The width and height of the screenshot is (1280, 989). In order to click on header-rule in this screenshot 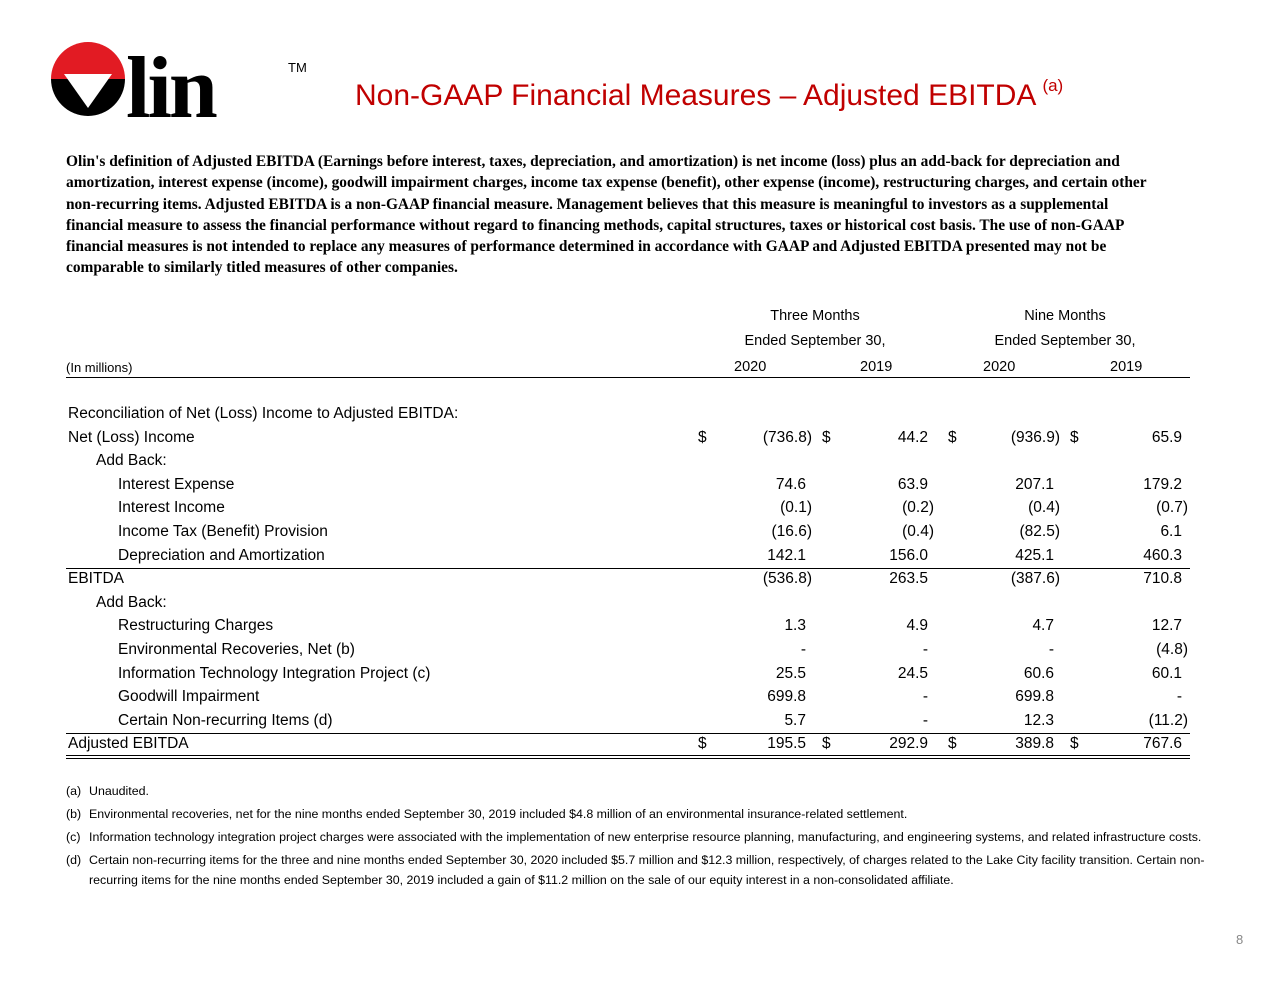, I will do `click(628, 377)`.